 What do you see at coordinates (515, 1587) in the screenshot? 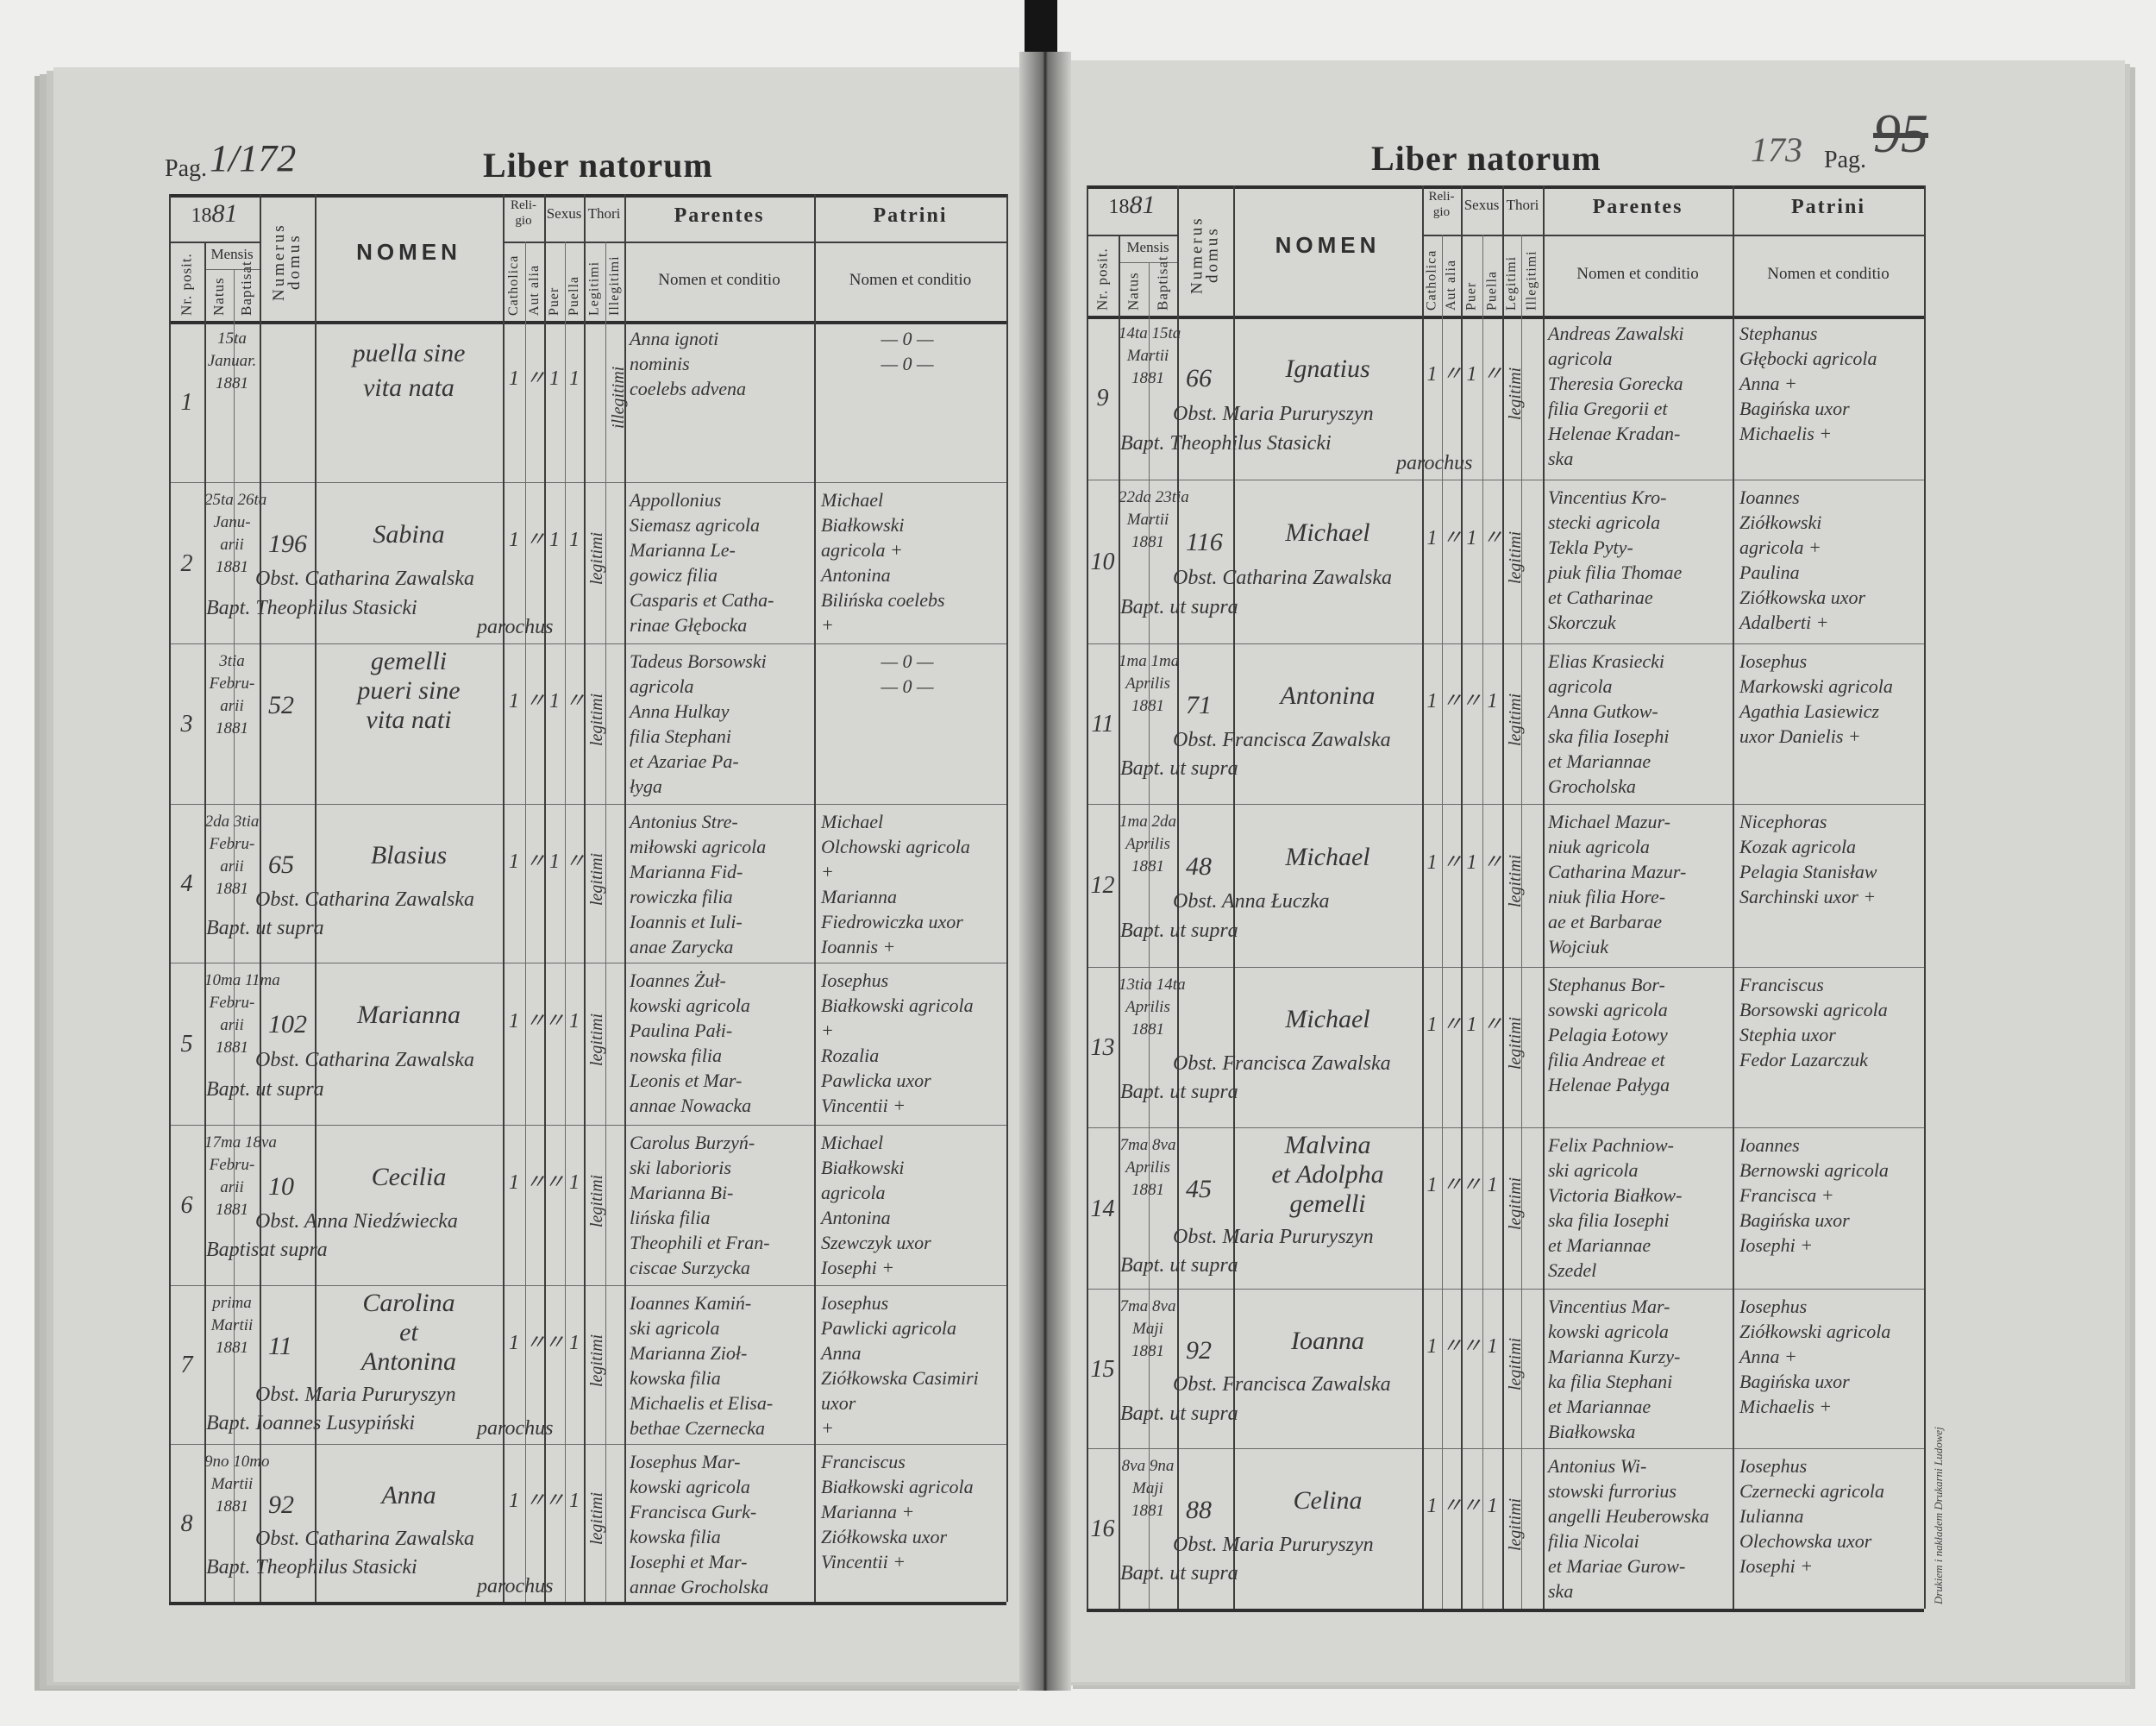
I see `baptizer-title: parochus` at bounding box center [515, 1587].